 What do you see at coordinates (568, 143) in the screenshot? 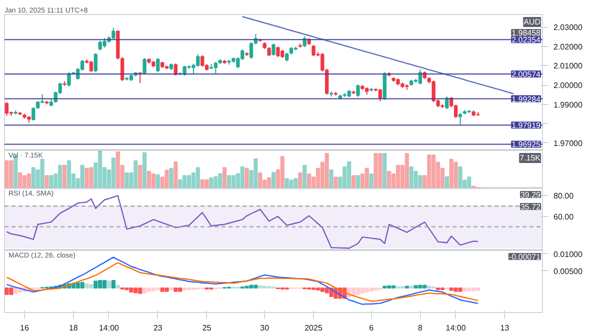
I see `y-tick-label: 1.97000` at bounding box center [568, 143].